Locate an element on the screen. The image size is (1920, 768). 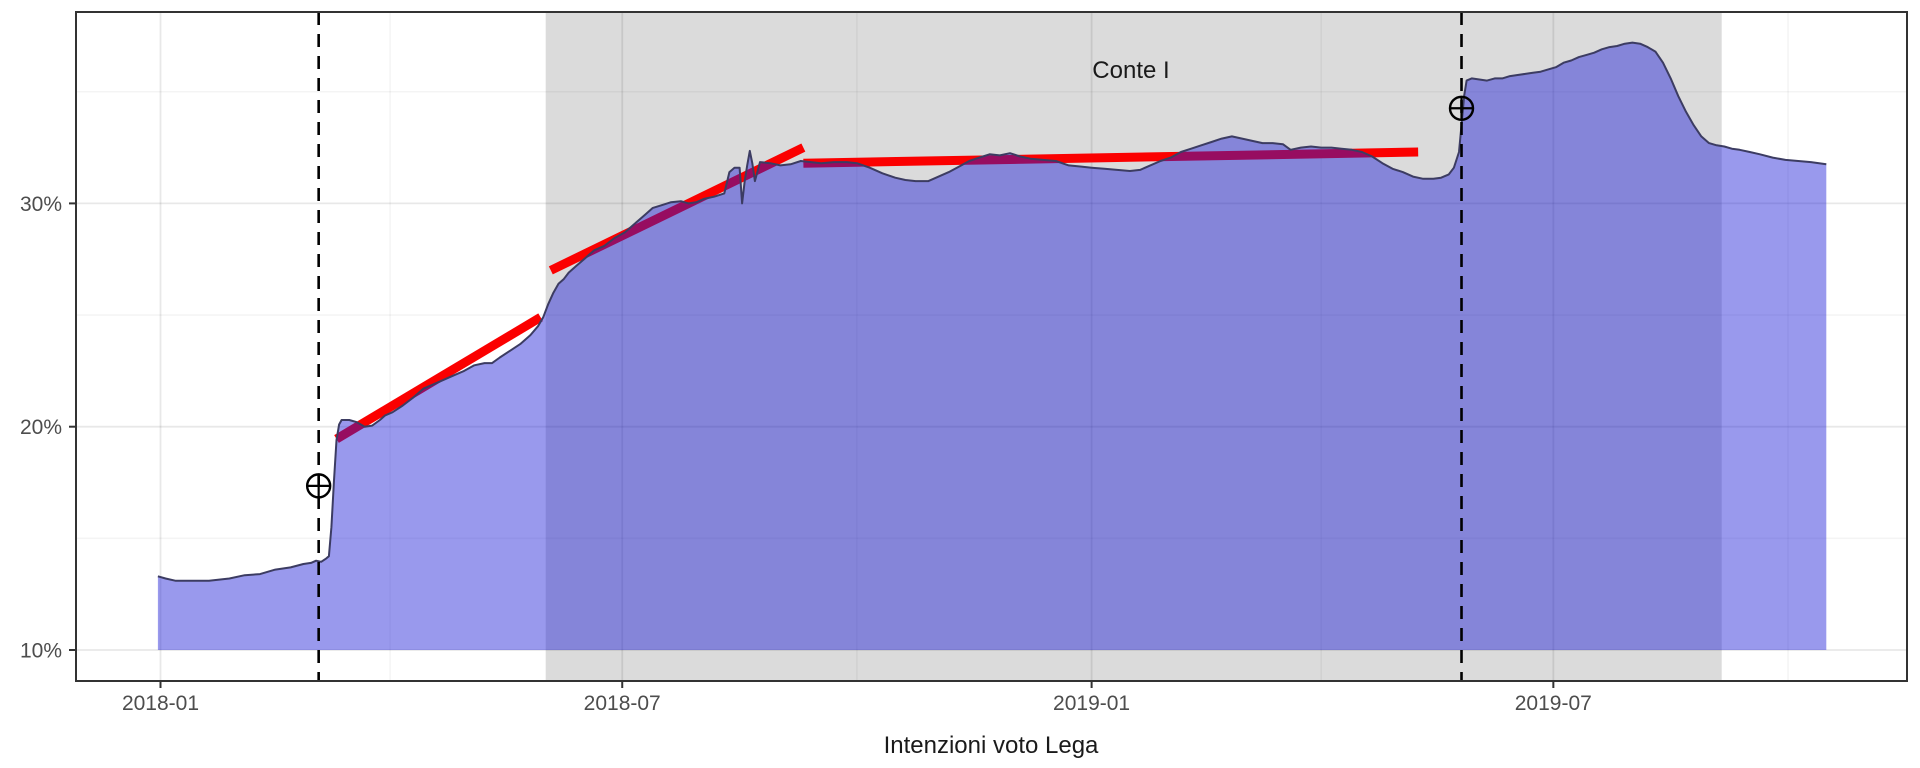
x-axis-title: Intenzioni voto Lega is located at coordinates (991, 745).